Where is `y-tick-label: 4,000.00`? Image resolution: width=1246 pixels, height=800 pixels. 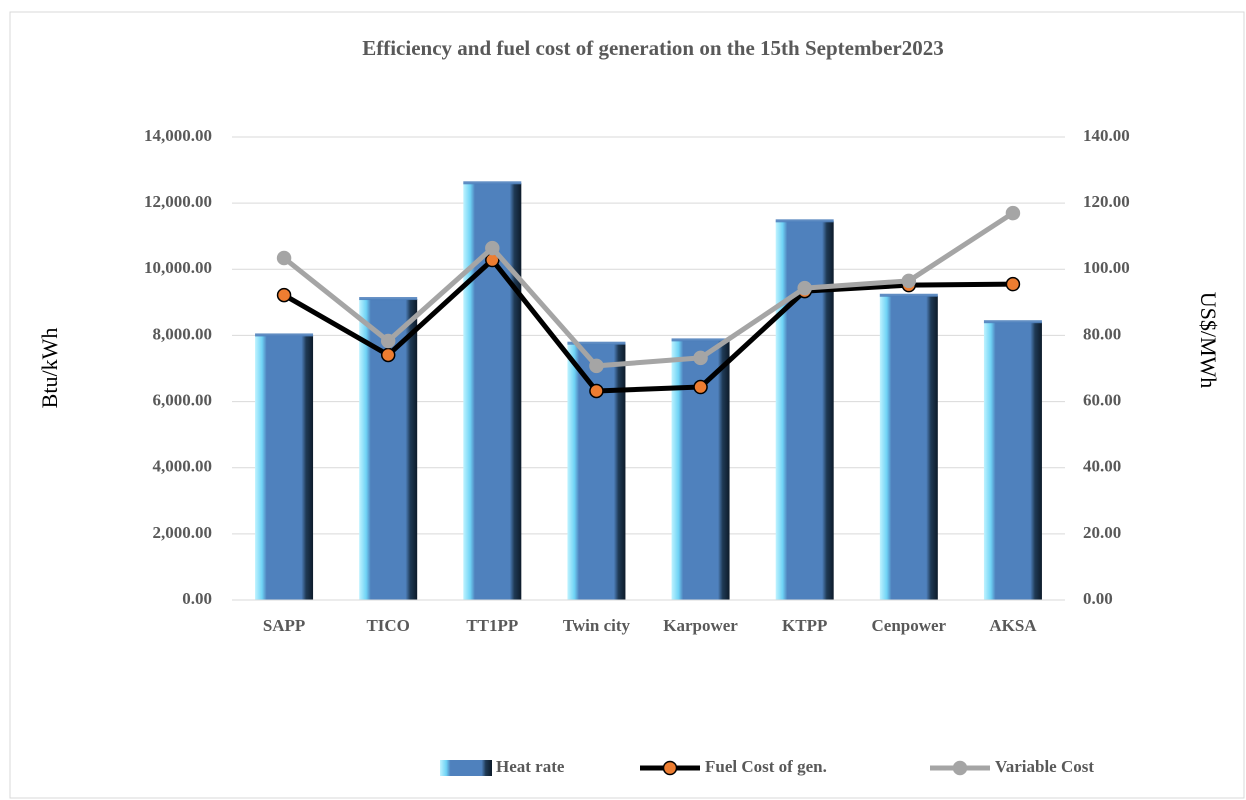
y-tick-label: 4,000.00 is located at coordinates (183, 466).